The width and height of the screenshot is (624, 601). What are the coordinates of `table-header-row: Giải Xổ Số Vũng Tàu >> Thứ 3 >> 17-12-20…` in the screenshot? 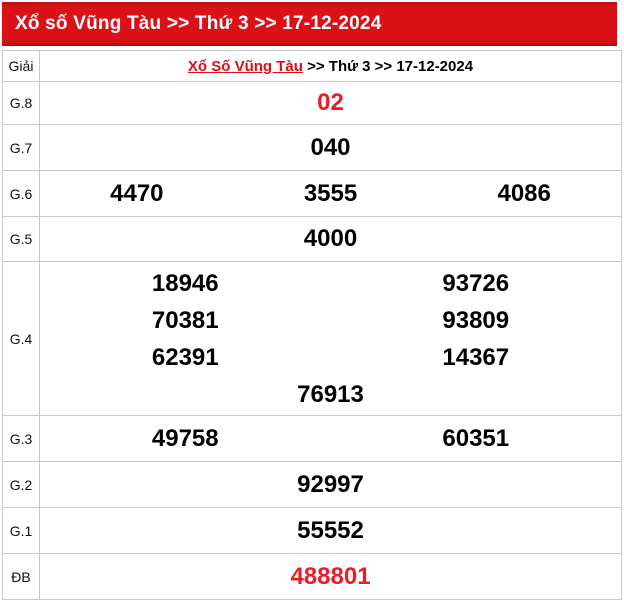 It's located at (312, 66).